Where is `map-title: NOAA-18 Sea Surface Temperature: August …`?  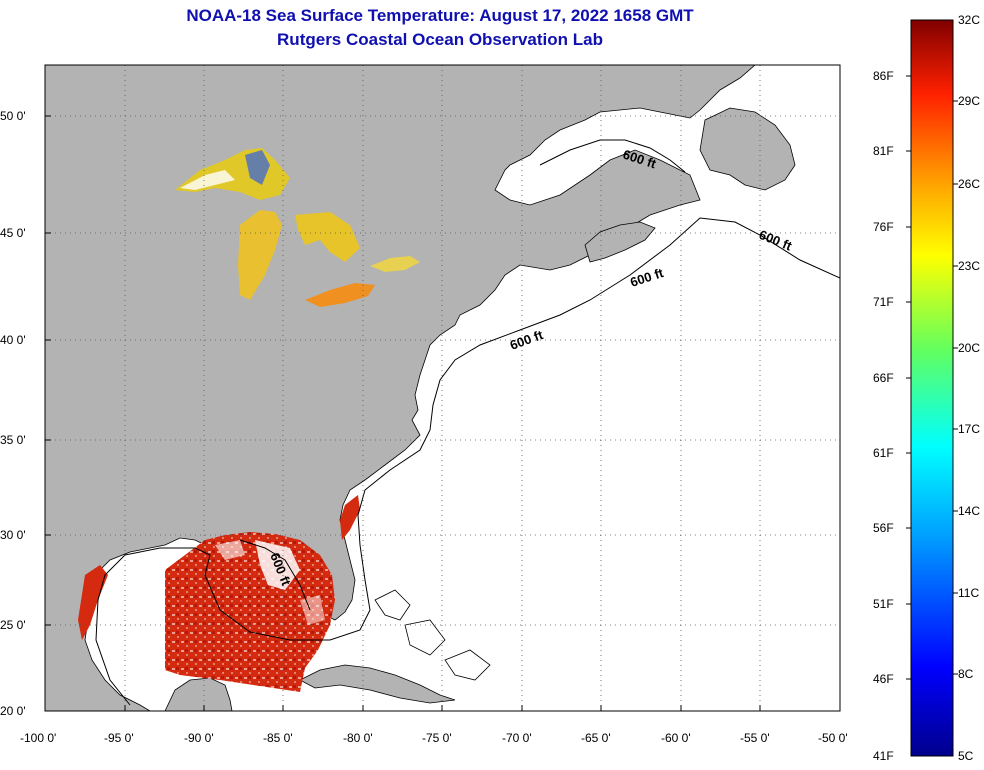 map-title: NOAA-18 Sea Surface Temperature: August … is located at coordinates (440, 15).